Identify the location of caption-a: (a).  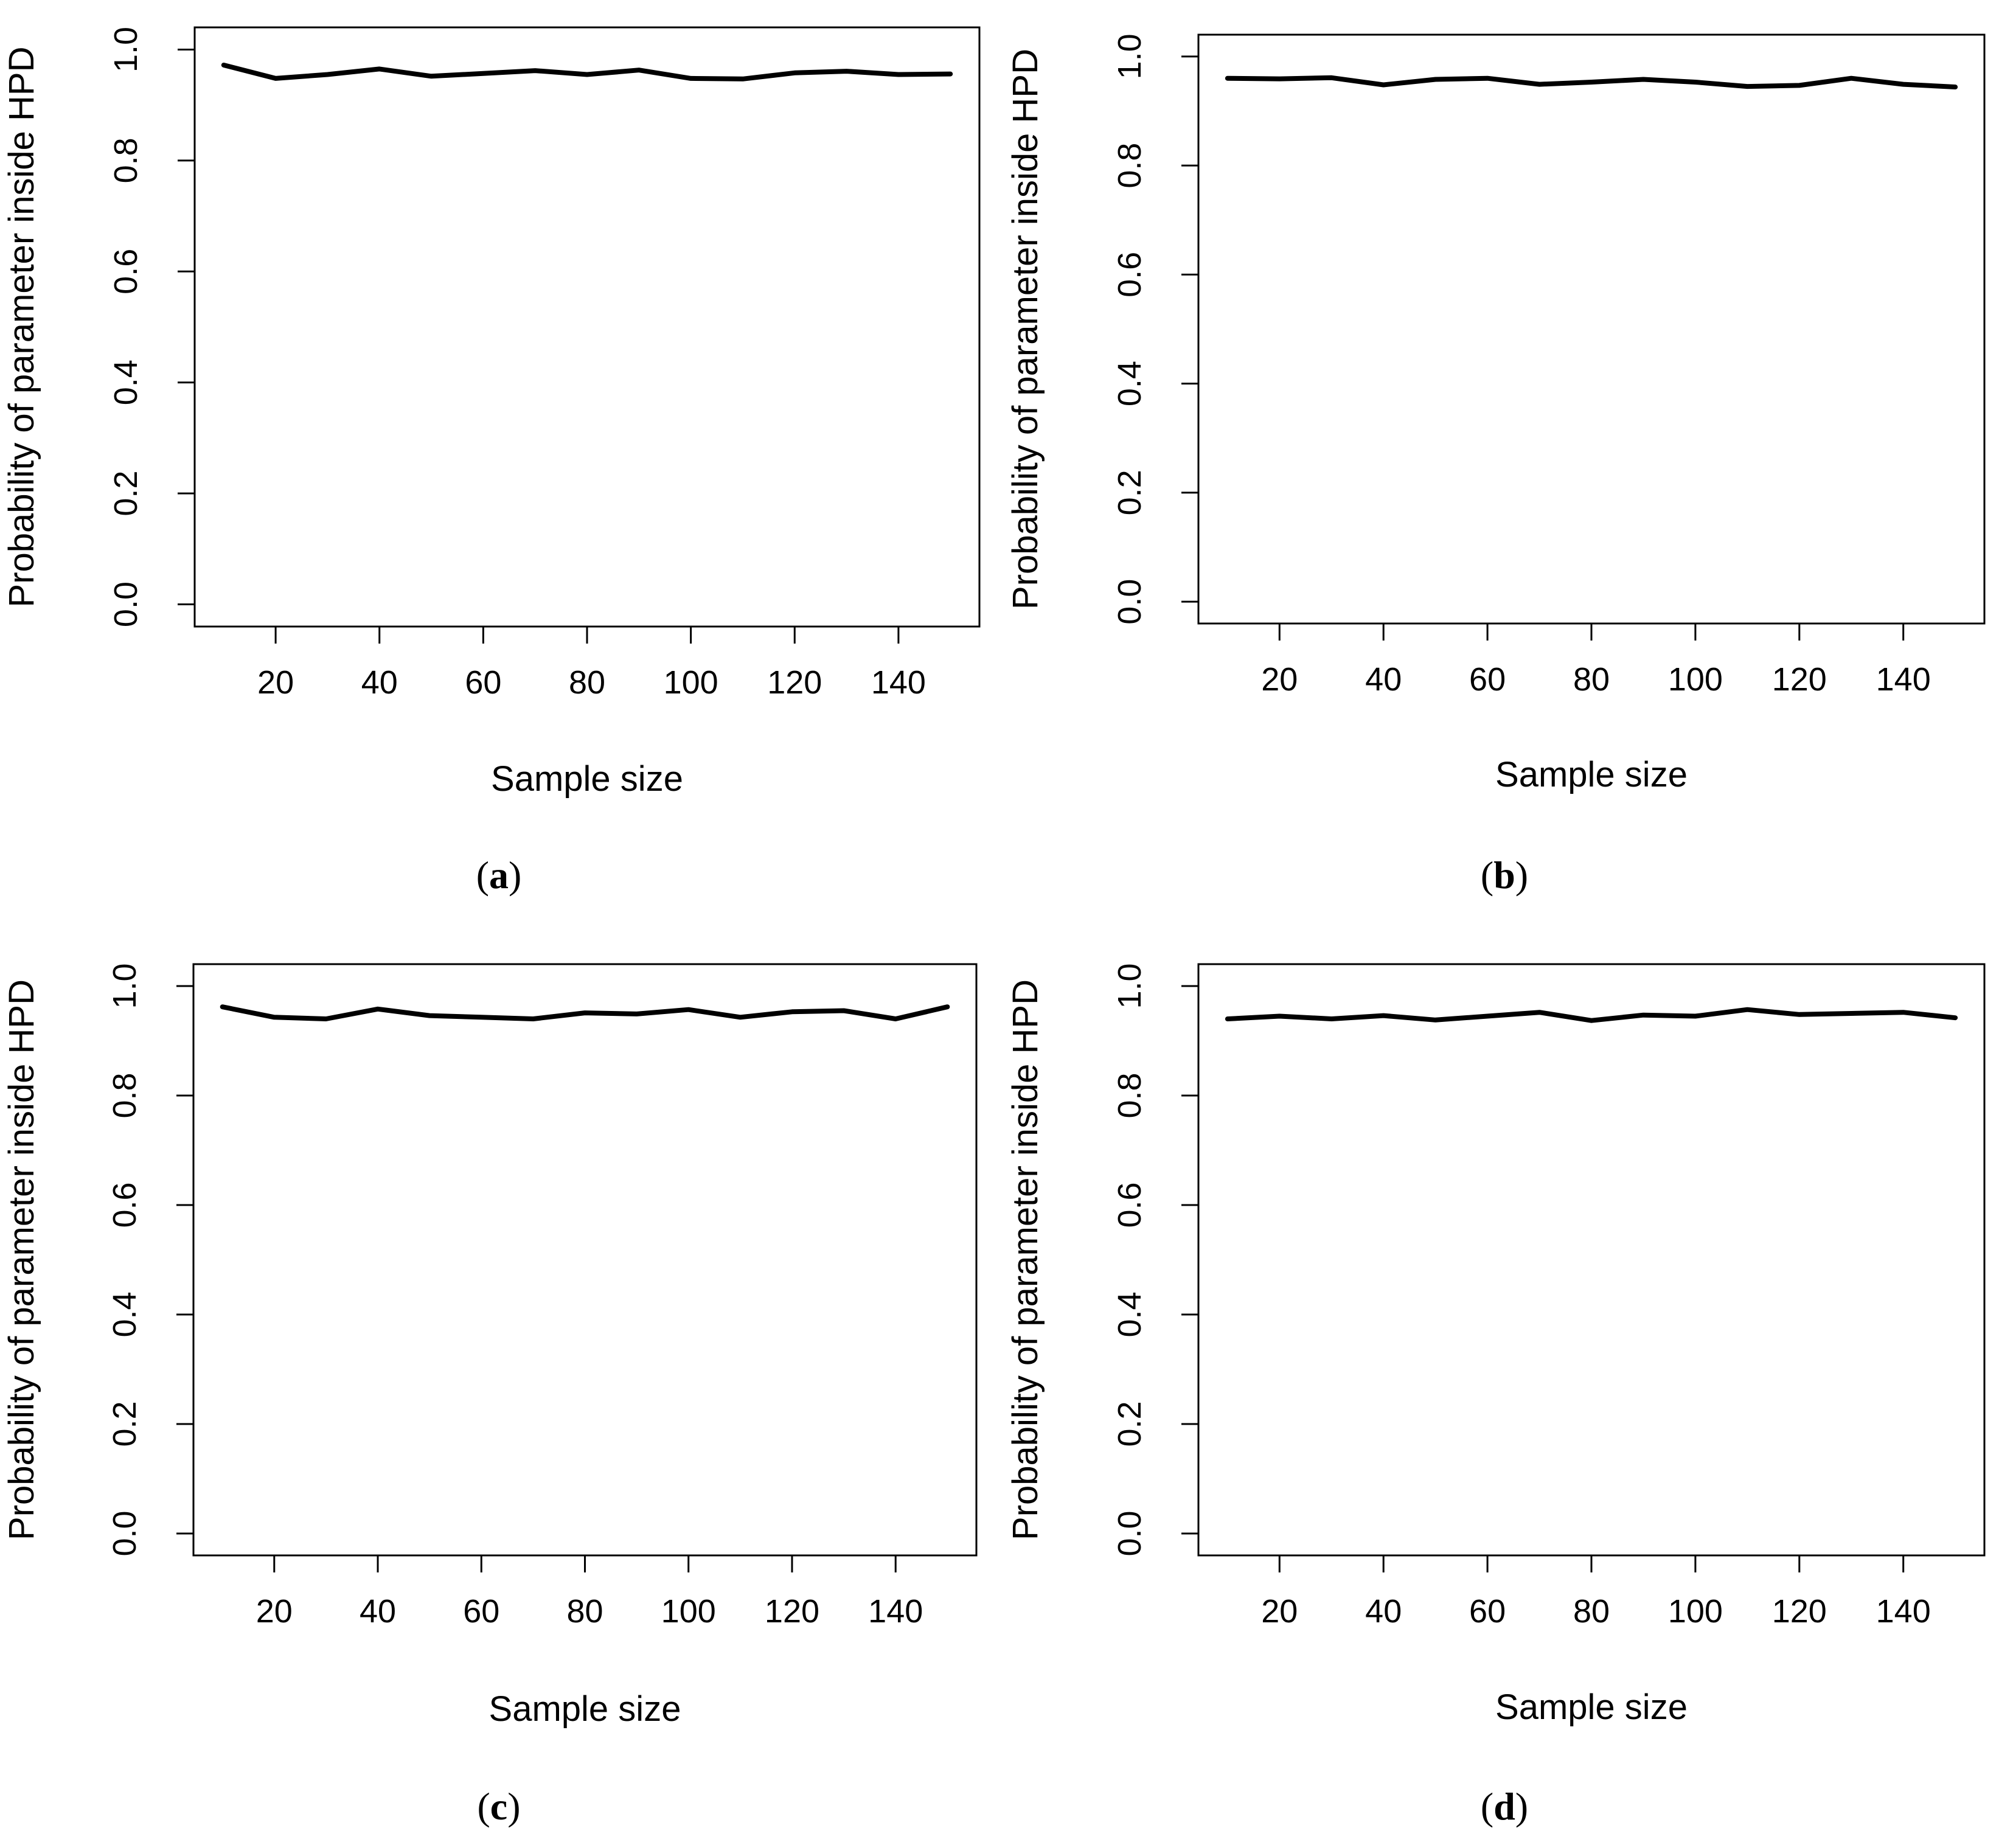
(499, 875).